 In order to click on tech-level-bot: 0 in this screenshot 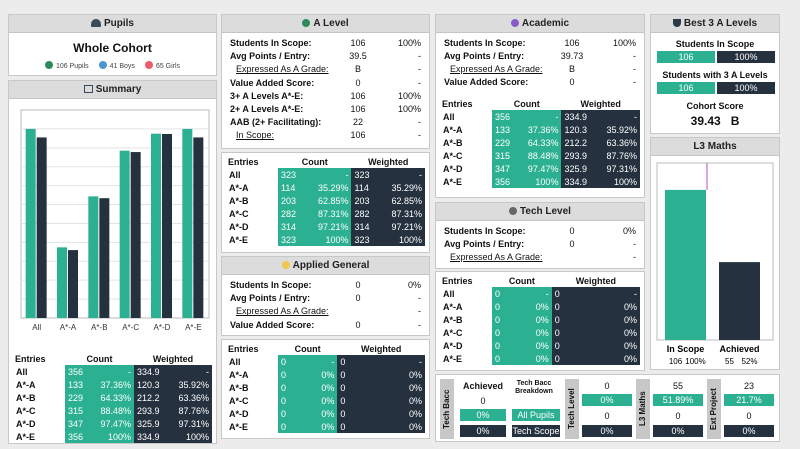, I will do `click(607, 416)`.